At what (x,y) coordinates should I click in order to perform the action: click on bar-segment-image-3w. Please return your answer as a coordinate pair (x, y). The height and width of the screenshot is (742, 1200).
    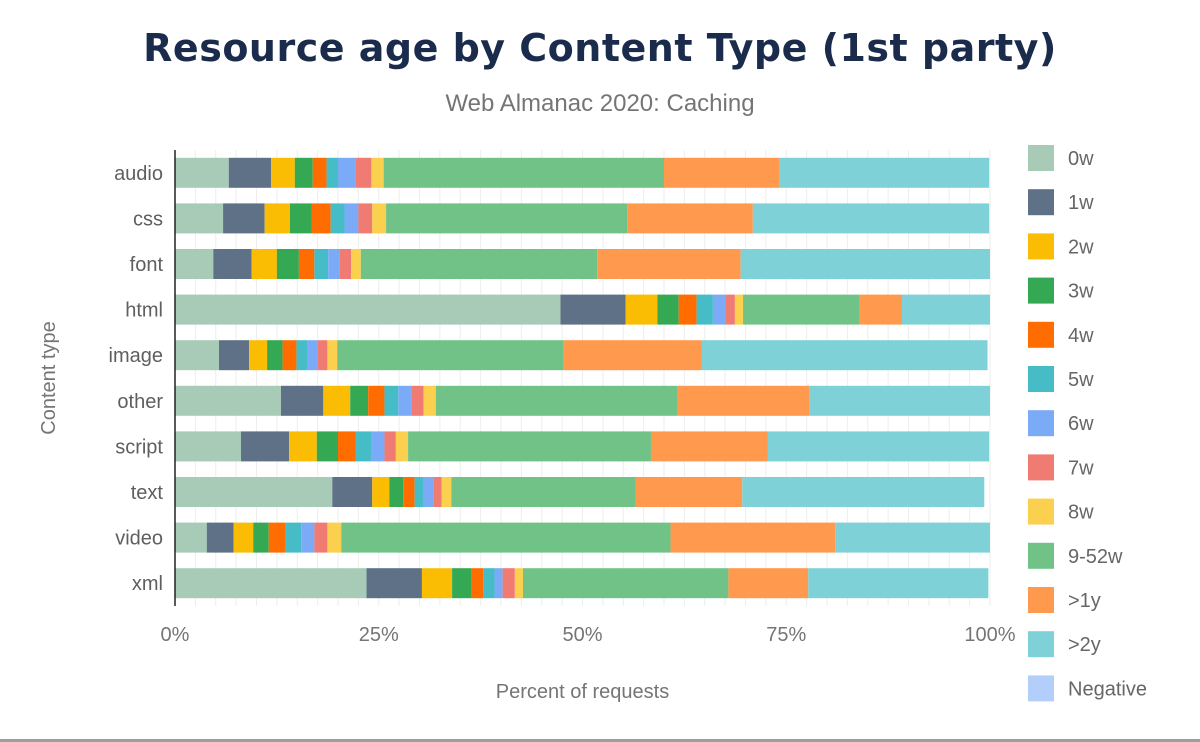
    Looking at the image, I should click on (275, 355).